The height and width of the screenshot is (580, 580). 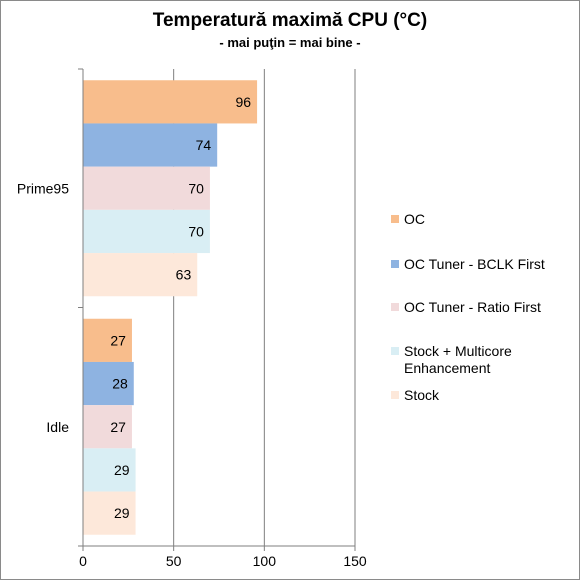 I want to click on bar-idle-oc-tuner-ratio-first, so click(x=107, y=427).